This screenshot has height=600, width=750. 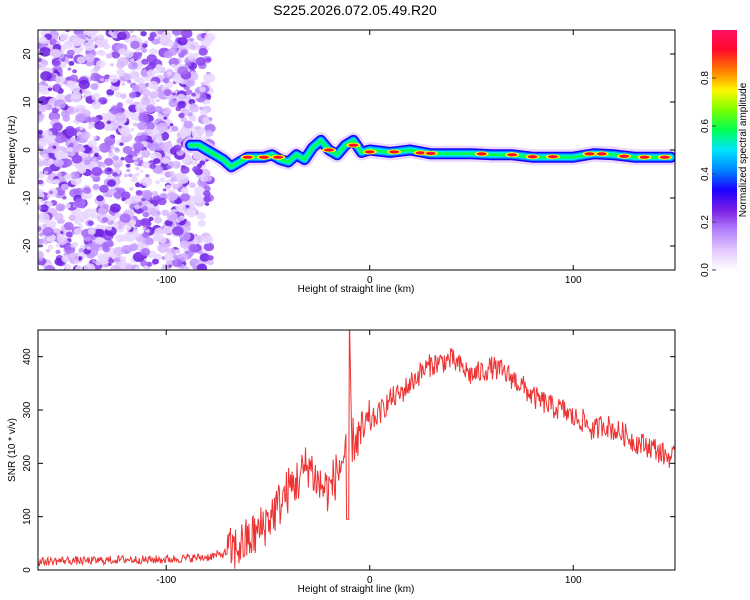 What do you see at coordinates (705, 78) in the screenshot?
I see `colorbar-tick-label: 0.8` at bounding box center [705, 78].